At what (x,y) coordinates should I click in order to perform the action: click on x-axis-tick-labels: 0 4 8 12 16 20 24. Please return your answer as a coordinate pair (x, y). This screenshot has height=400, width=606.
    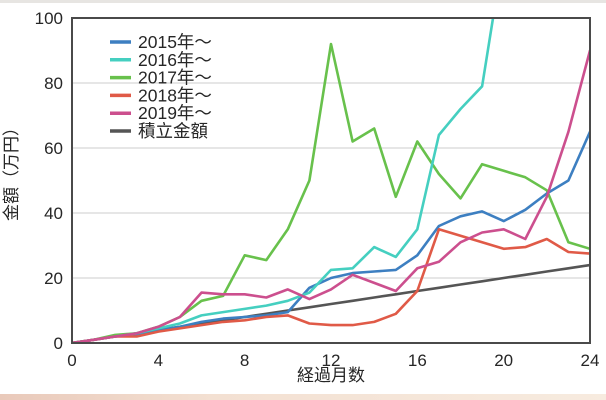
    Looking at the image, I should click on (333, 360).